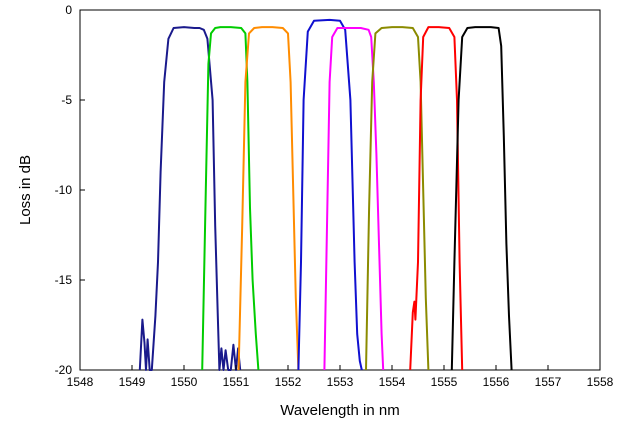  I want to click on y-tick-label: -20, so click(64, 370).